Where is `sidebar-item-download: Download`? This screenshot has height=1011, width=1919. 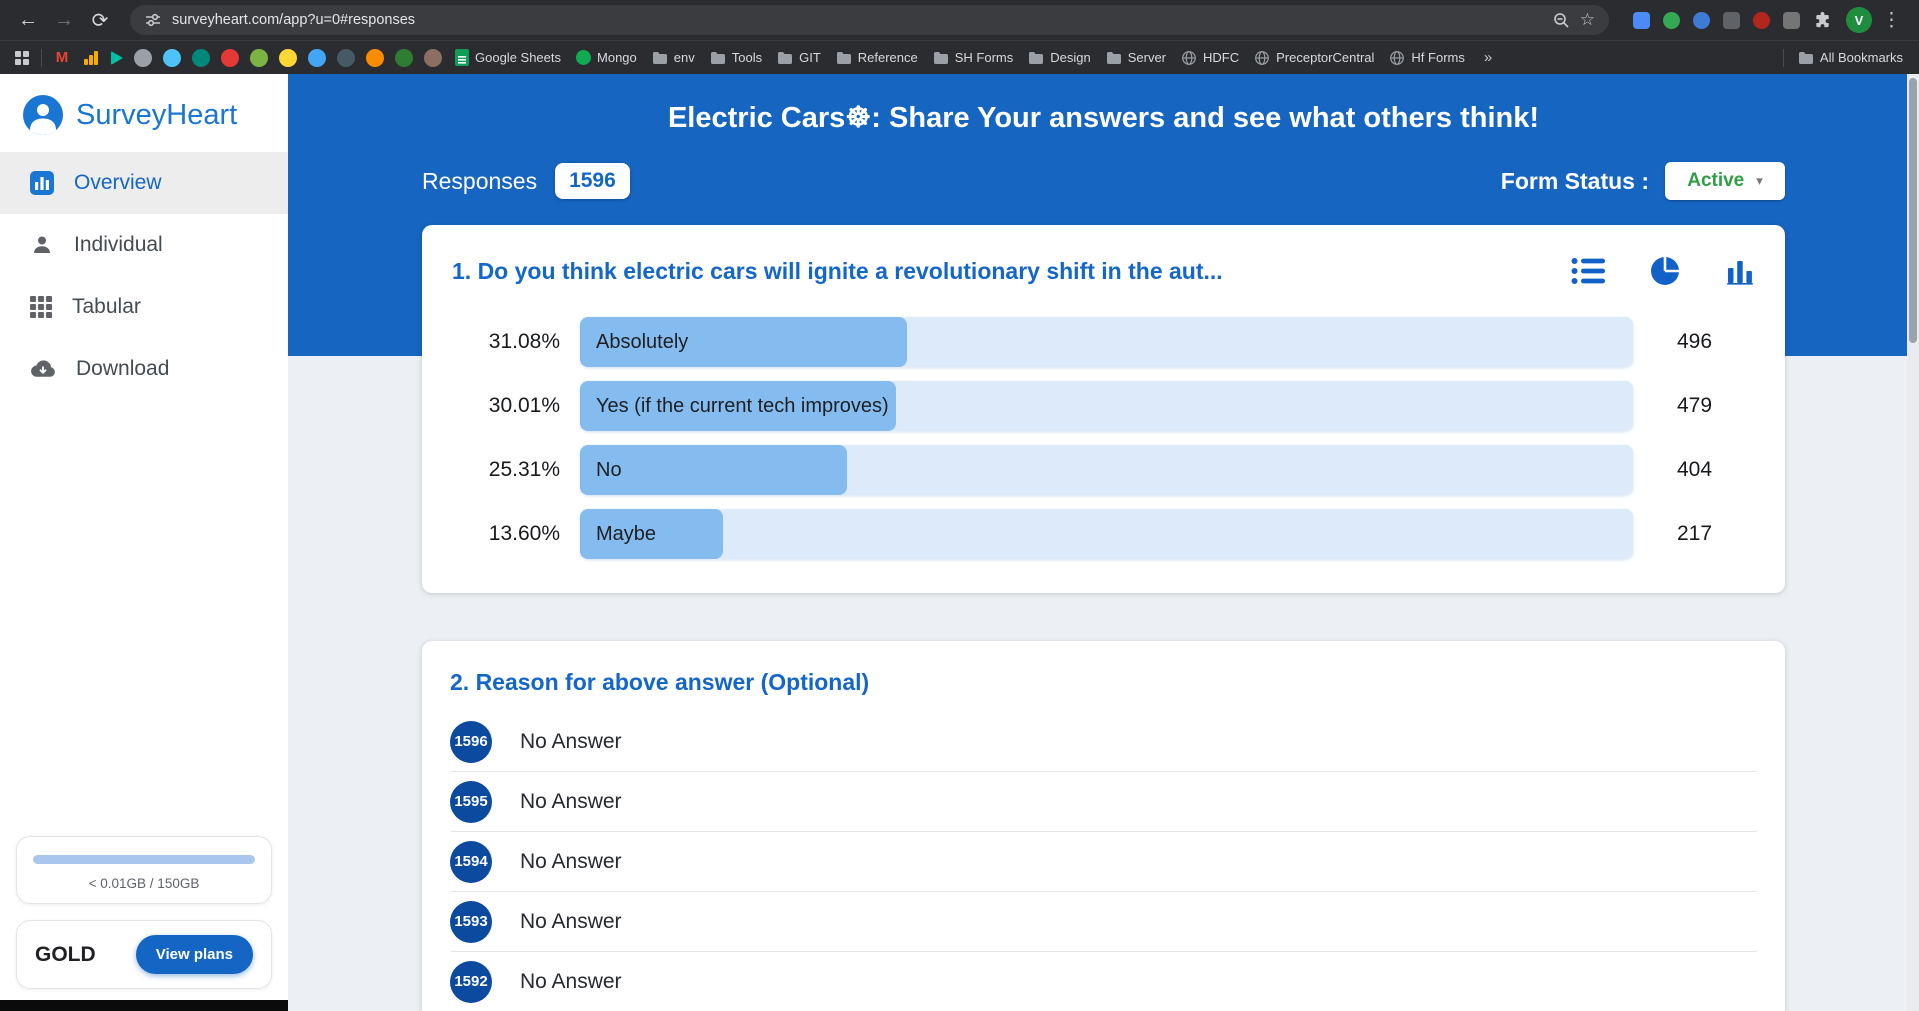 sidebar-item-download: Download is located at coordinates (144, 369).